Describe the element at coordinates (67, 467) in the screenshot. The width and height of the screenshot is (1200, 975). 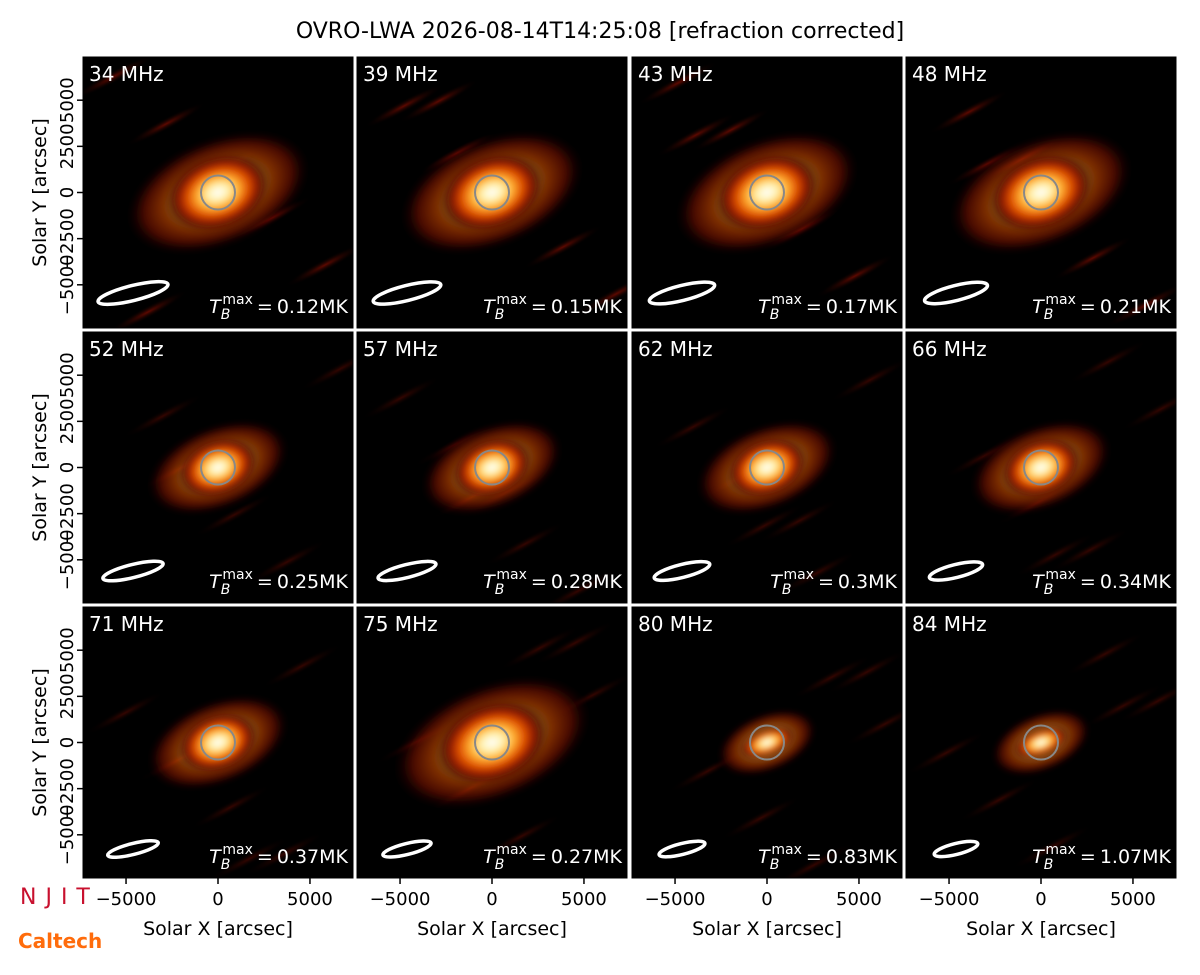
I see `y-tick-label: 0` at that location.